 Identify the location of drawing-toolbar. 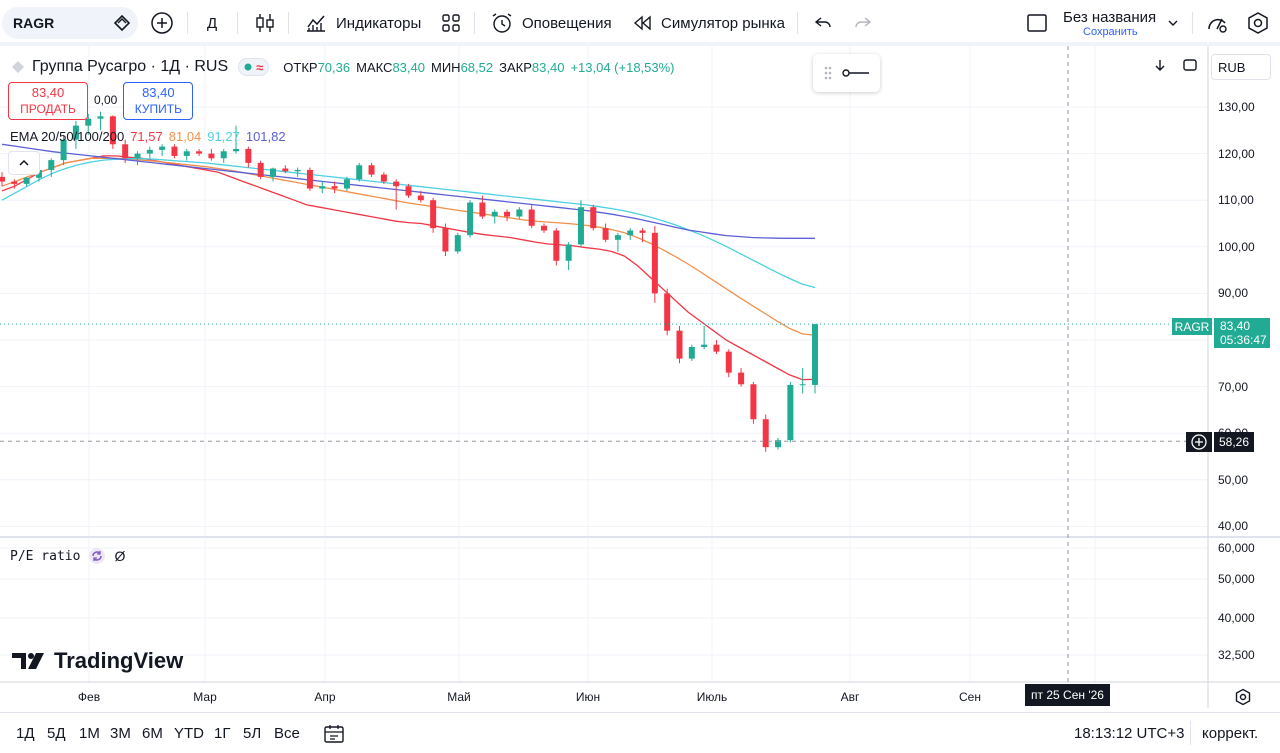
(846, 73).